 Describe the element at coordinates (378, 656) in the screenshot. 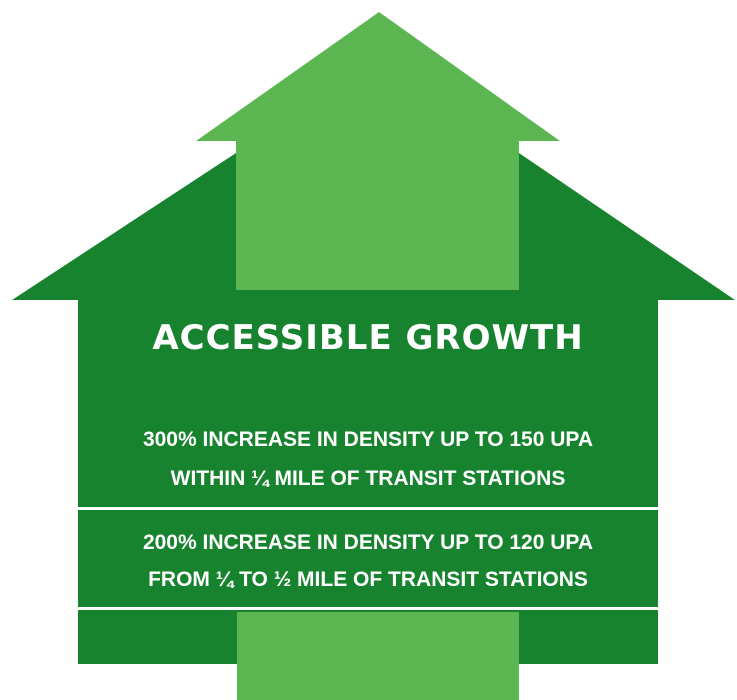

I see `arrow-shaft` at that location.